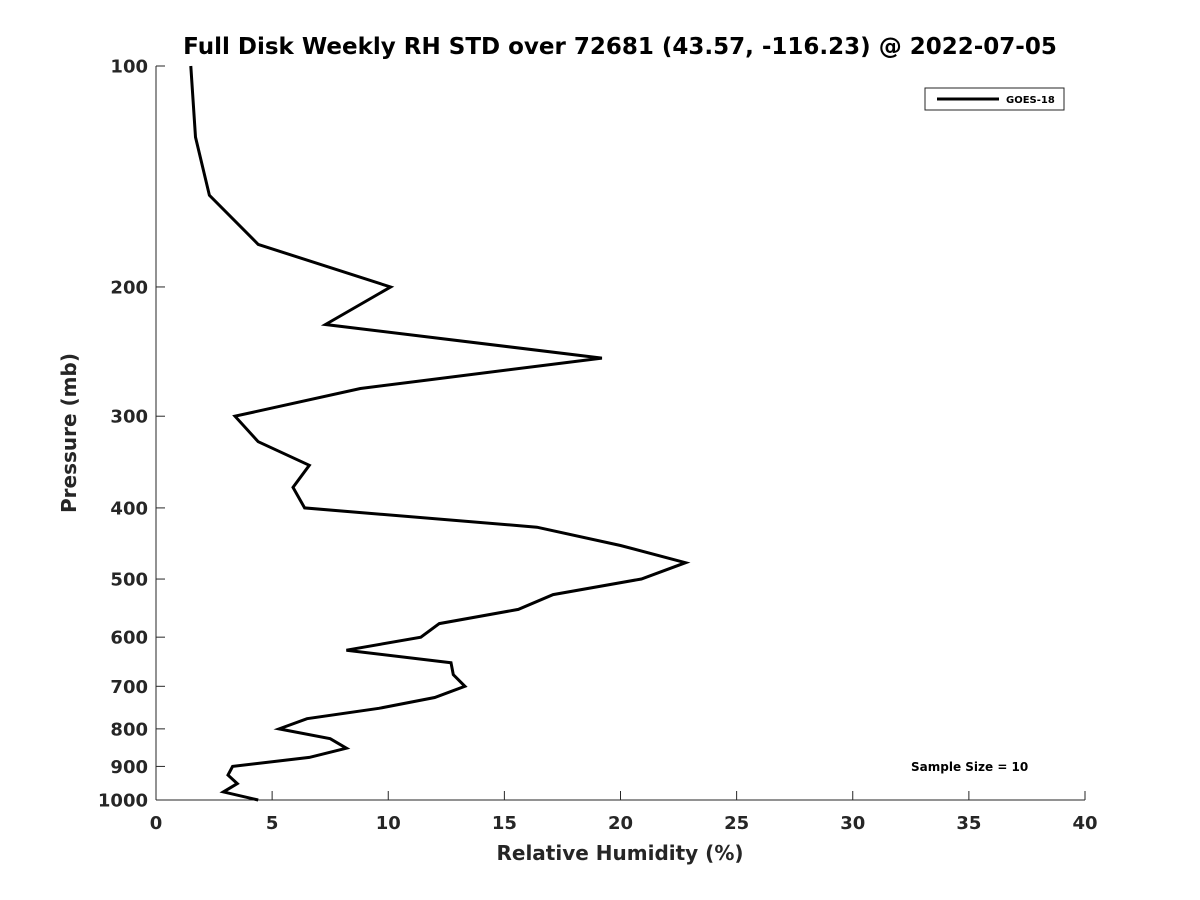 The image size is (1200, 900). Describe the element at coordinates (1084, 823) in the screenshot. I see `x-tick-label: 40` at that location.